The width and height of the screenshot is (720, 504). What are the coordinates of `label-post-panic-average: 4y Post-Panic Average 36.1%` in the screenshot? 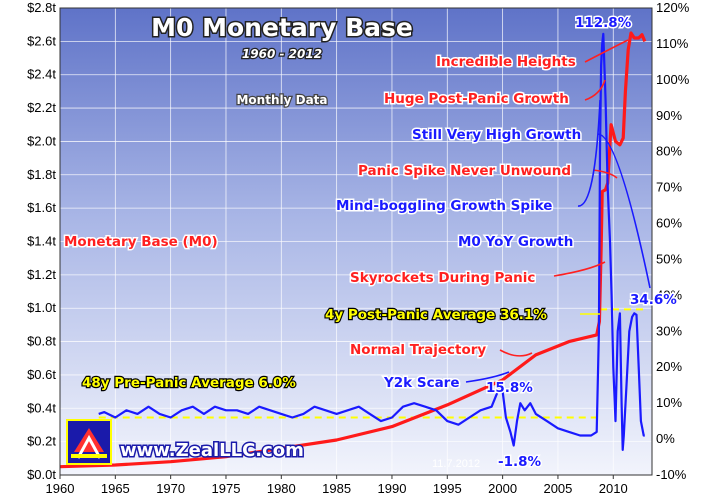 It's located at (436, 315).